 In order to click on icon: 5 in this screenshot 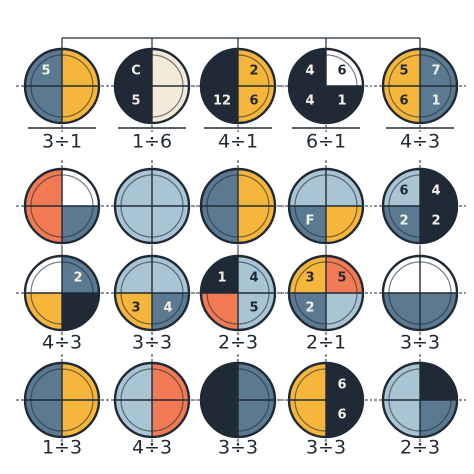, I will do `click(62, 86)`.